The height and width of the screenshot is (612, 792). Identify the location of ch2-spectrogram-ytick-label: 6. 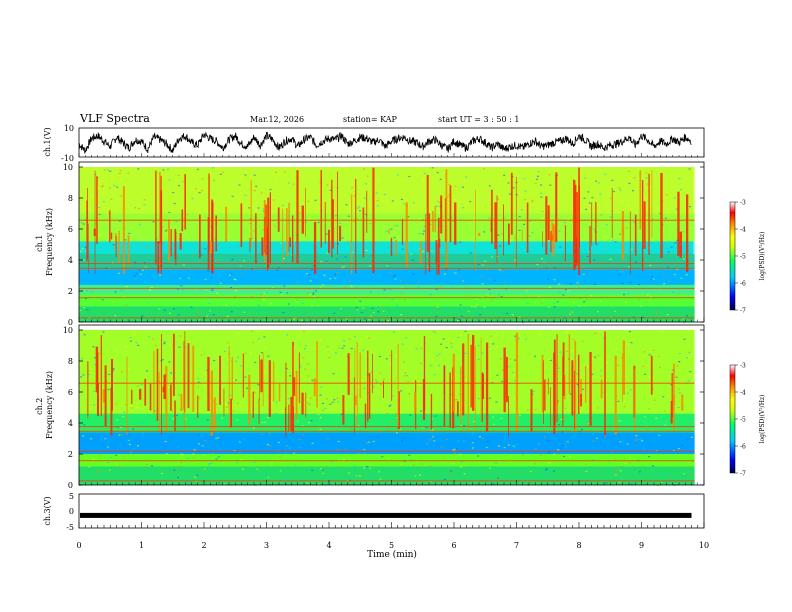
(70, 392).